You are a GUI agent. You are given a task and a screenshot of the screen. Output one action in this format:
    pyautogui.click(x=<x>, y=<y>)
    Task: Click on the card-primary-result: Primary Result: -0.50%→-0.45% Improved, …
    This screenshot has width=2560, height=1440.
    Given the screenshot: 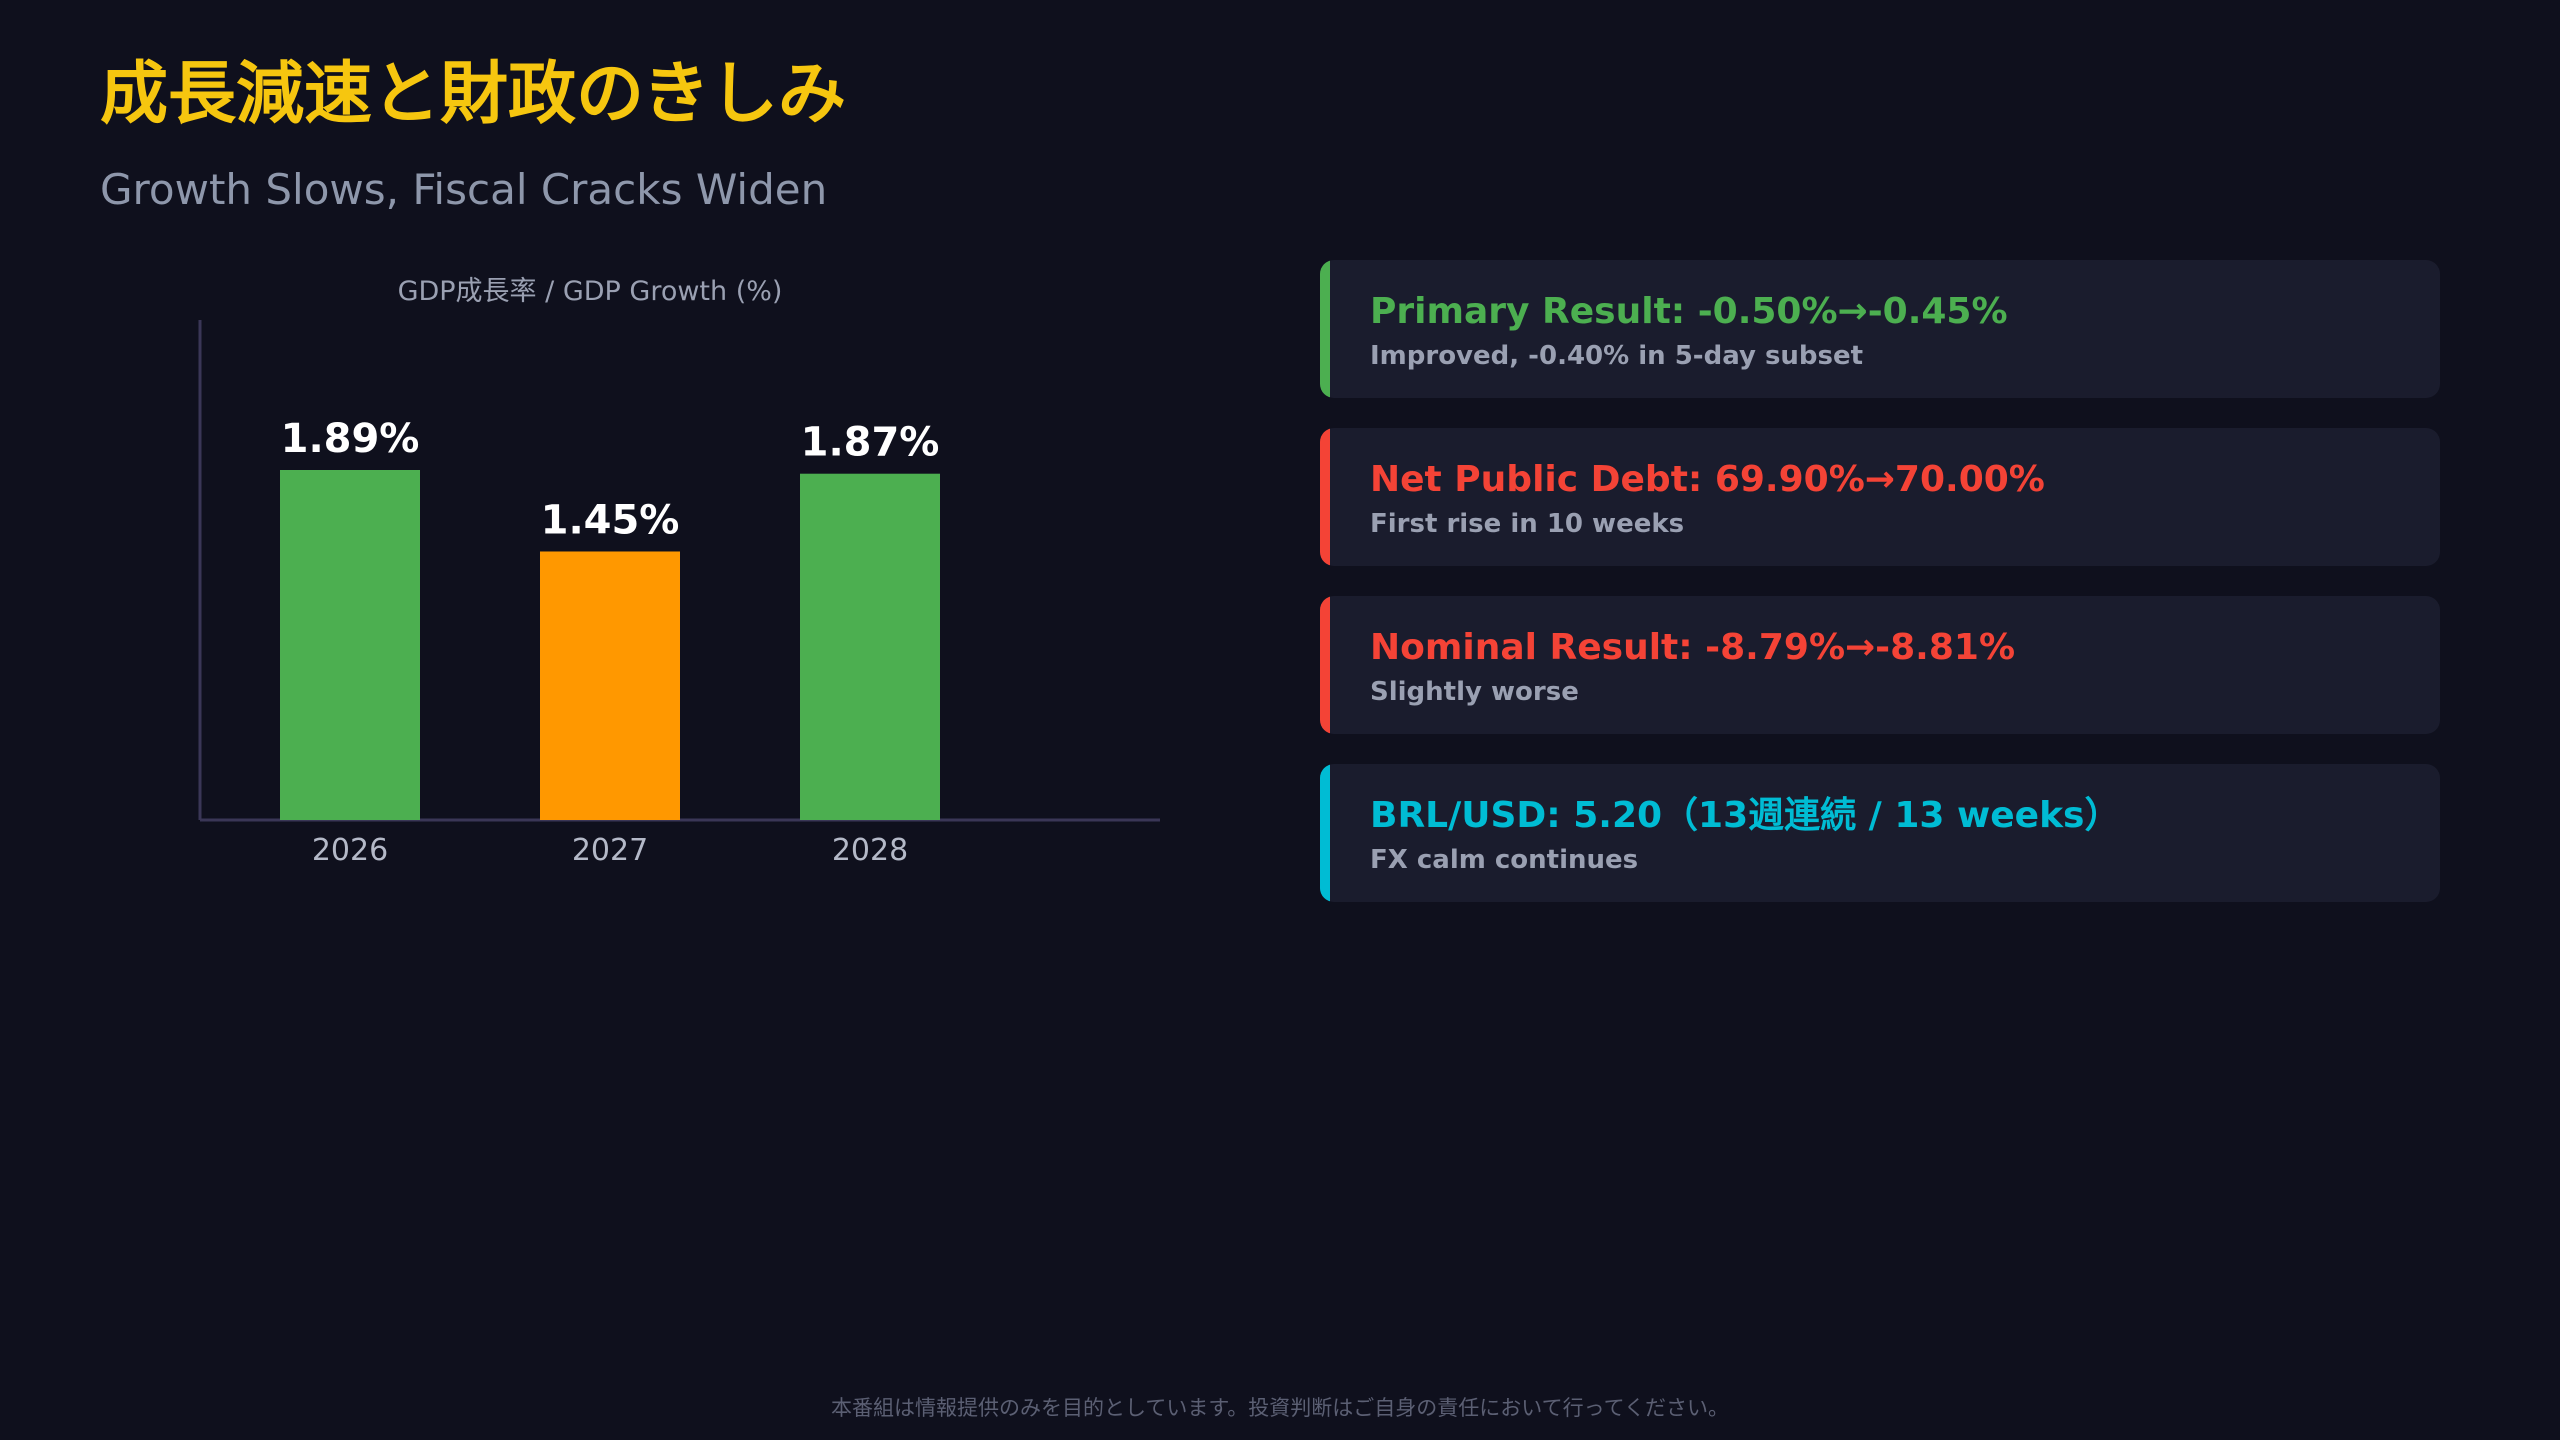 What is the action you would take?
    pyautogui.click(x=1880, y=329)
    